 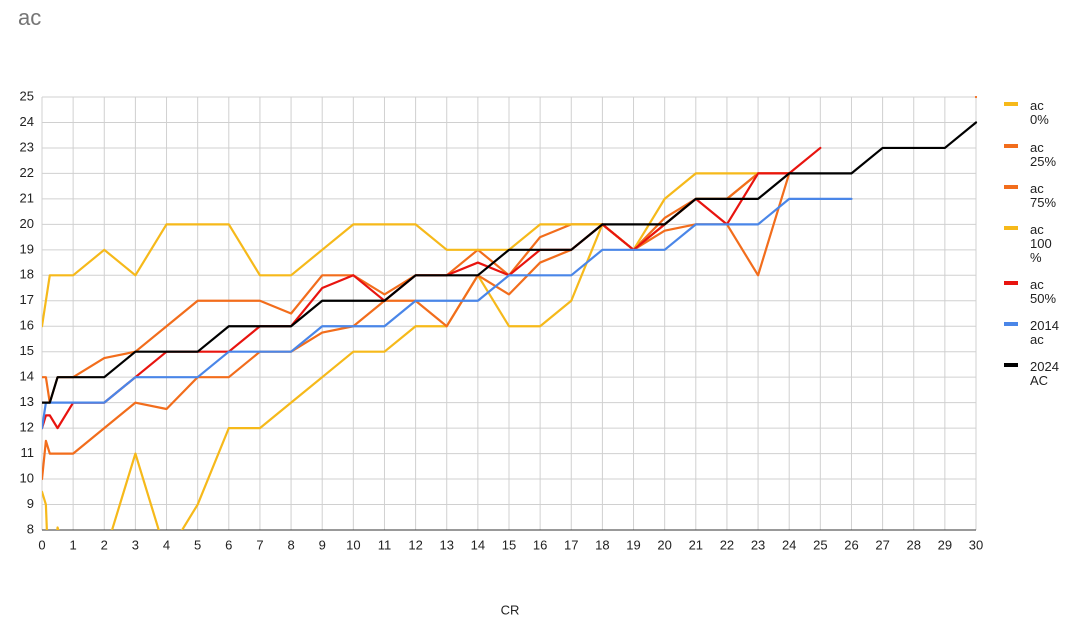 I want to click on y-tick-label: 8, so click(x=30, y=528).